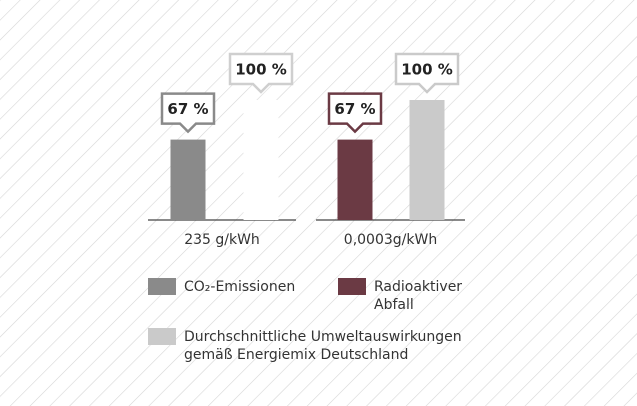 The height and width of the screenshot is (406, 637). Describe the element at coordinates (240, 287) in the screenshot. I see `legend-label: CO₂-Emissionen` at that location.